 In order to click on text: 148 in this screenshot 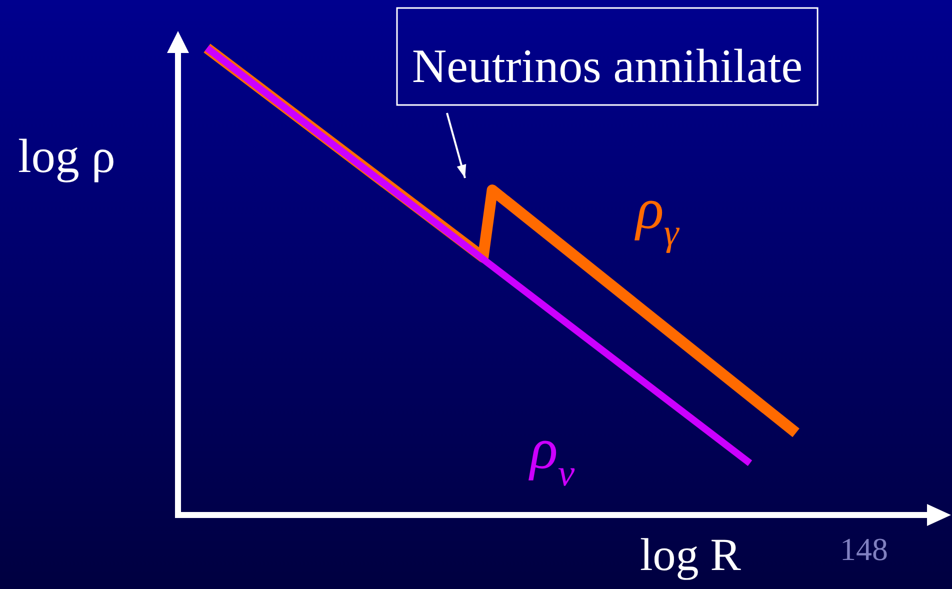, I will do `click(864, 549)`.